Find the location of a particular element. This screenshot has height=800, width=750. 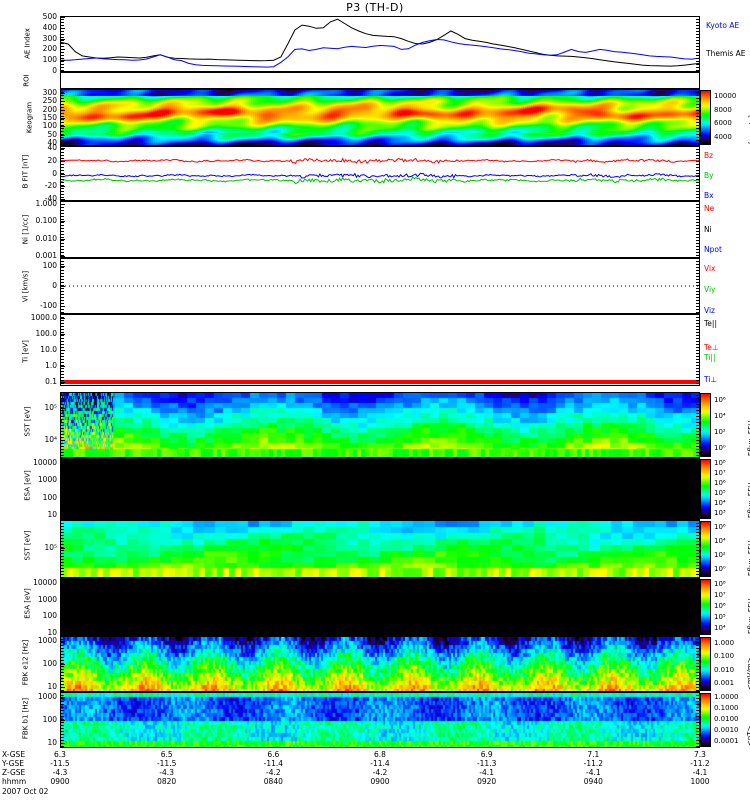

ytick-ni-2: 0.010 is located at coordinates (46, 238).